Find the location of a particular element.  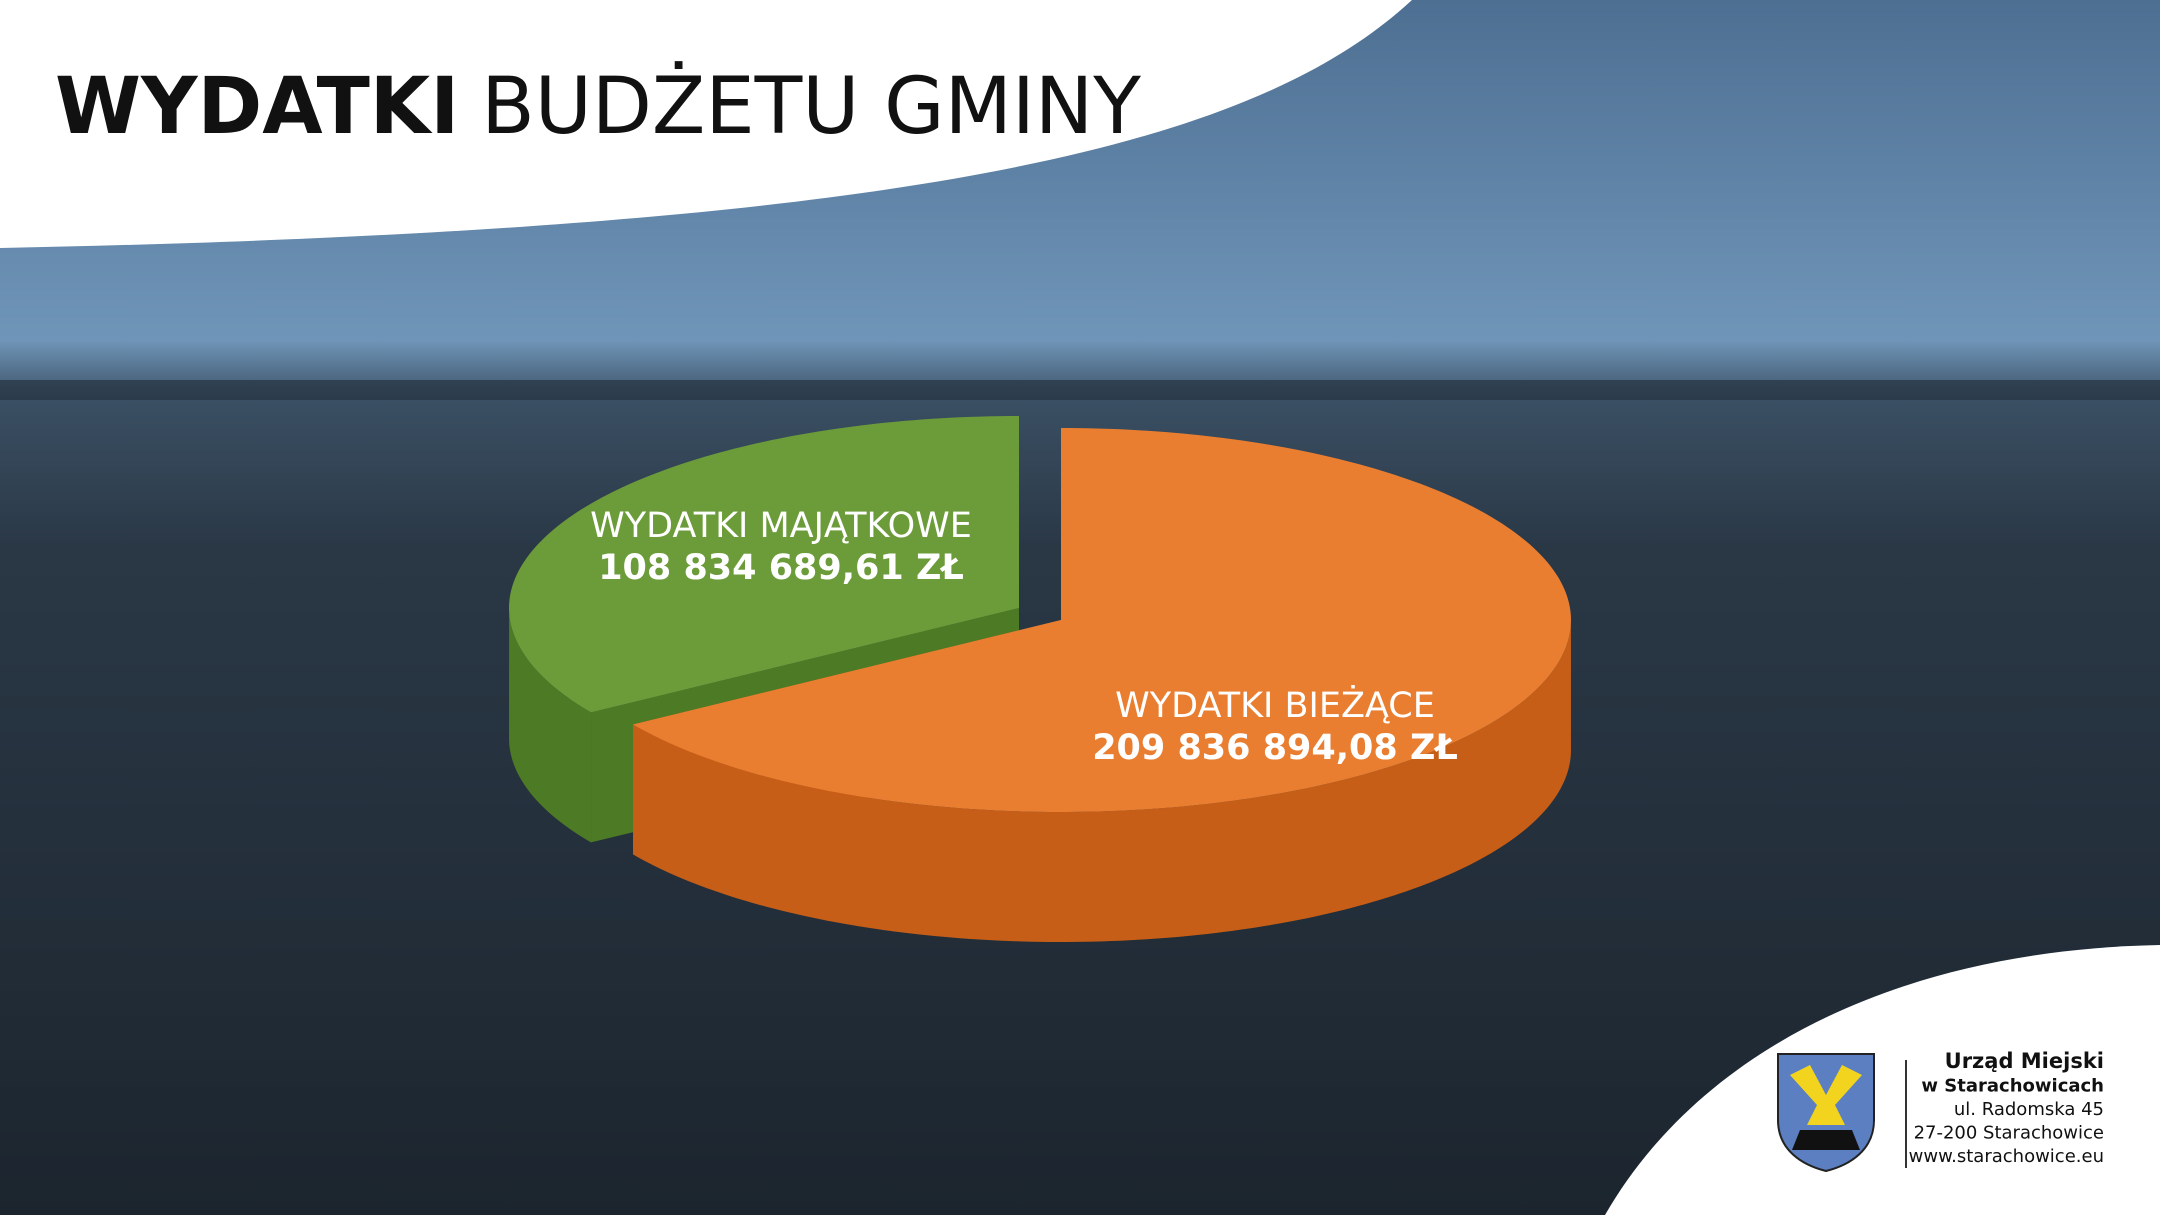

slice-value-label: 108 834 689,61 ZŁ is located at coordinates (781, 568).